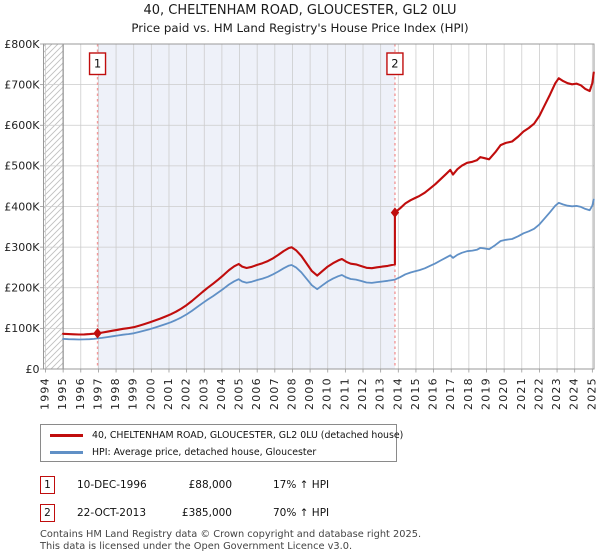  What do you see at coordinates (22, 288) in the screenshot?
I see `y-axis-label: £200K` at bounding box center [22, 288].